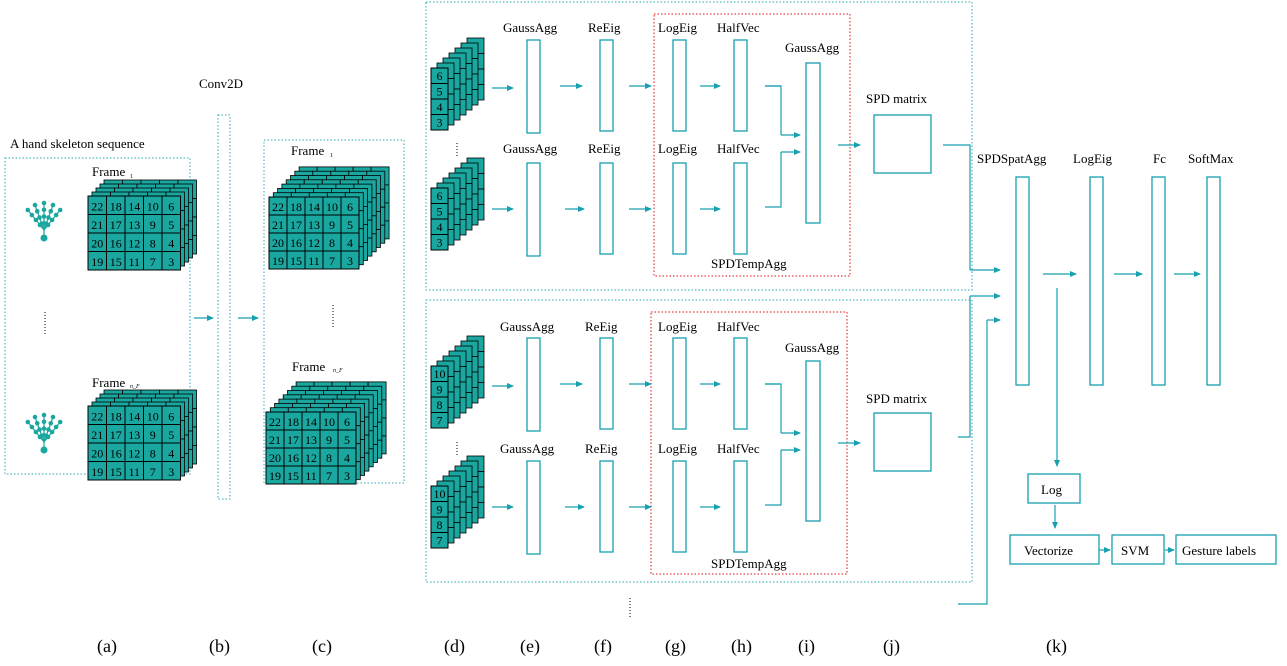 Image resolution: width=1287 pixels, height=666 pixels. What do you see at coordinates (897, 98) in the screenshot?
I see `spd-matrix-label: SPD matrix` at bounding box center [897, 98].